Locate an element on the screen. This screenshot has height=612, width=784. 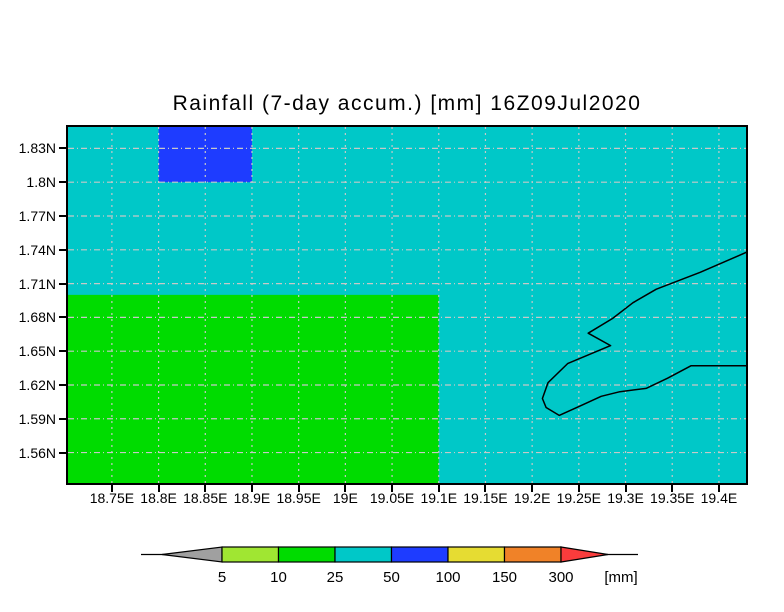
x-tick-label: 18.85E is located at coordinates (205, 498).